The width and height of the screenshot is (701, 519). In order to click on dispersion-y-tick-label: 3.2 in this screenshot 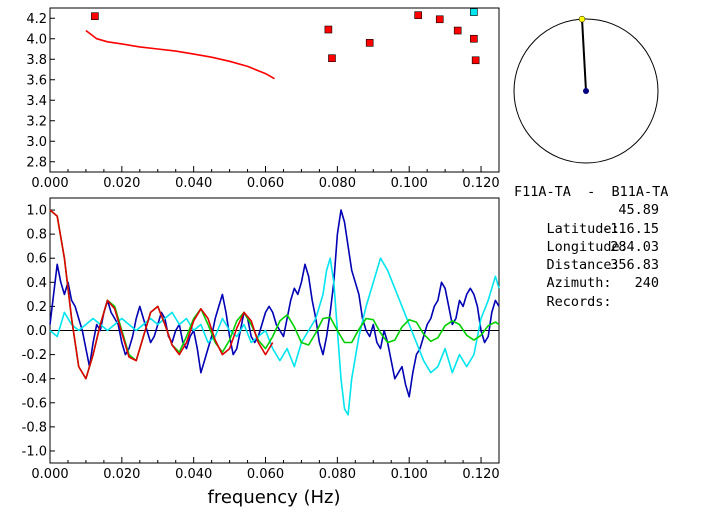, I will do `click(36, 121)`.